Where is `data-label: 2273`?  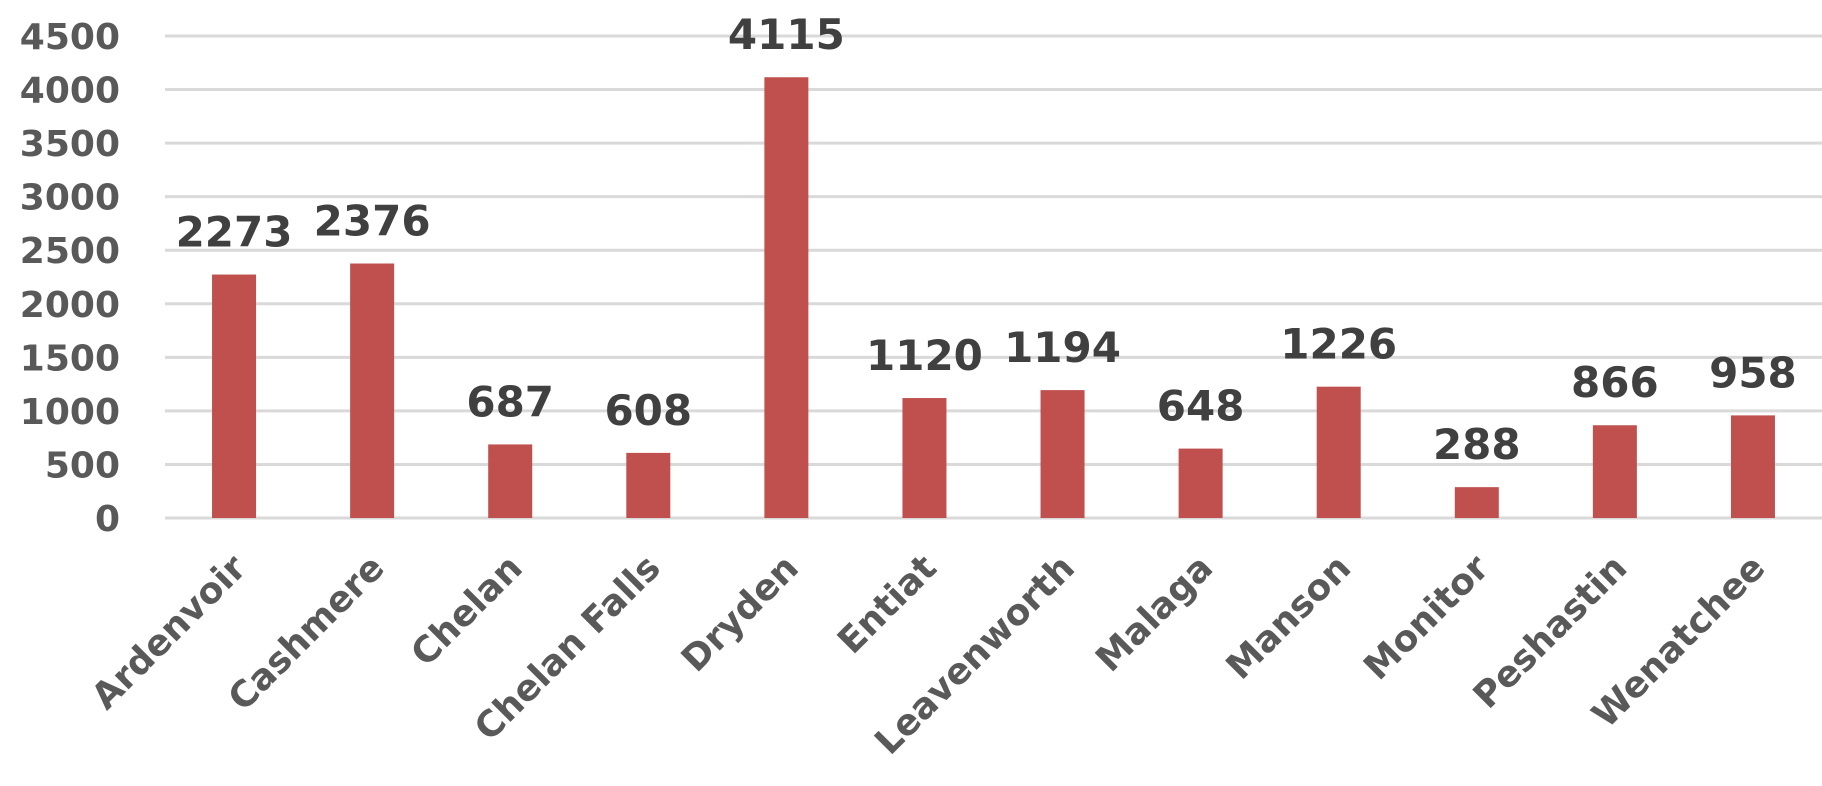
data-label: 2273 is located at coordinates (234, 232).